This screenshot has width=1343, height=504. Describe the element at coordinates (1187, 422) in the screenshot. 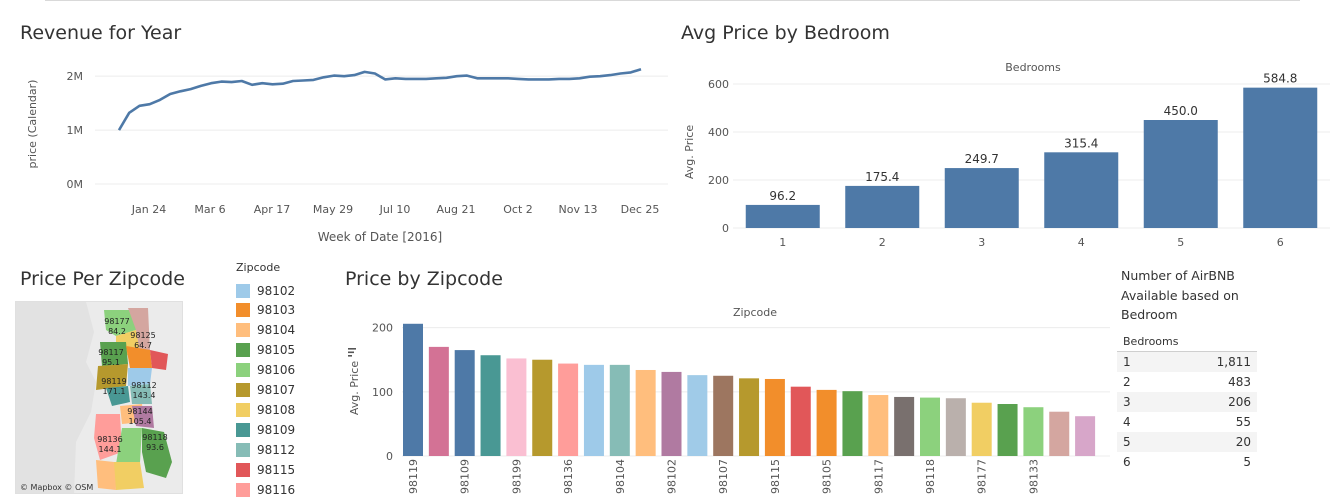

I see `availability-row: 4 55` at that location.